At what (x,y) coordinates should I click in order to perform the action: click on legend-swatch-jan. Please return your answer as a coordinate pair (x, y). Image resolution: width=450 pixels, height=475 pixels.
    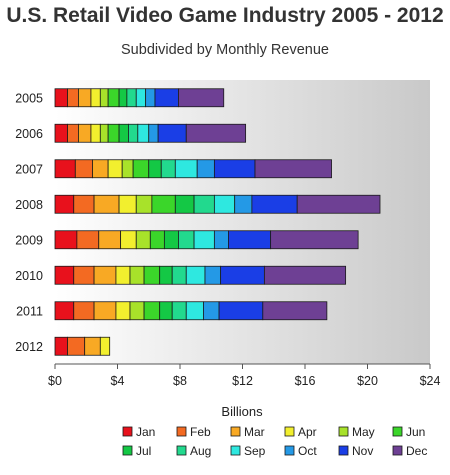
    Looking at the image, I should click on (127, 431).